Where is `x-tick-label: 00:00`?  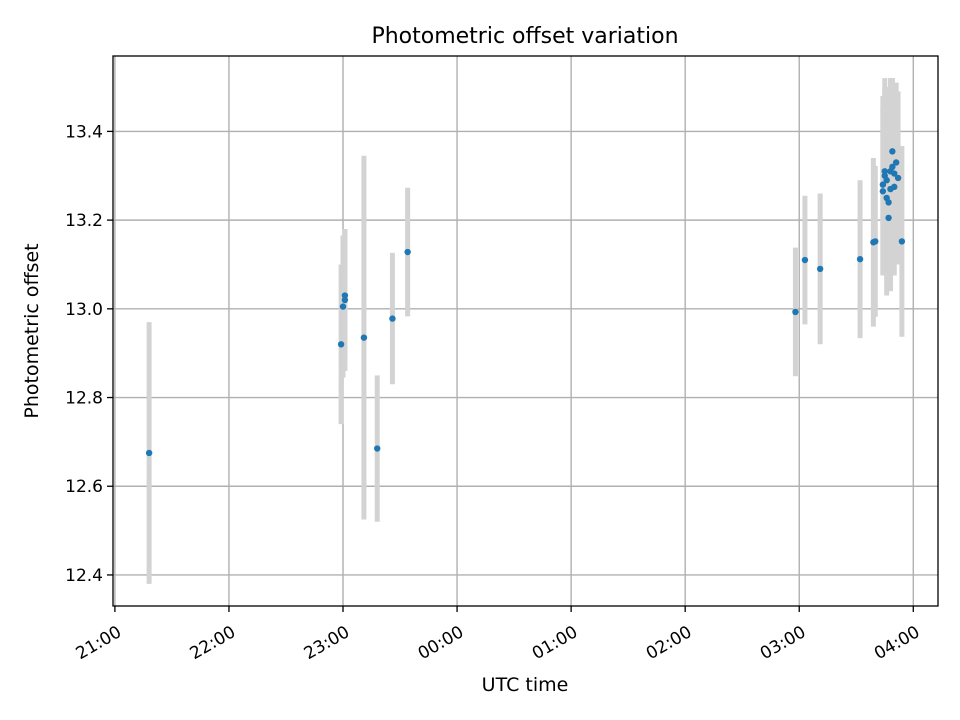 x-tick-label: 00:00 is located at coordinates (441, 643).